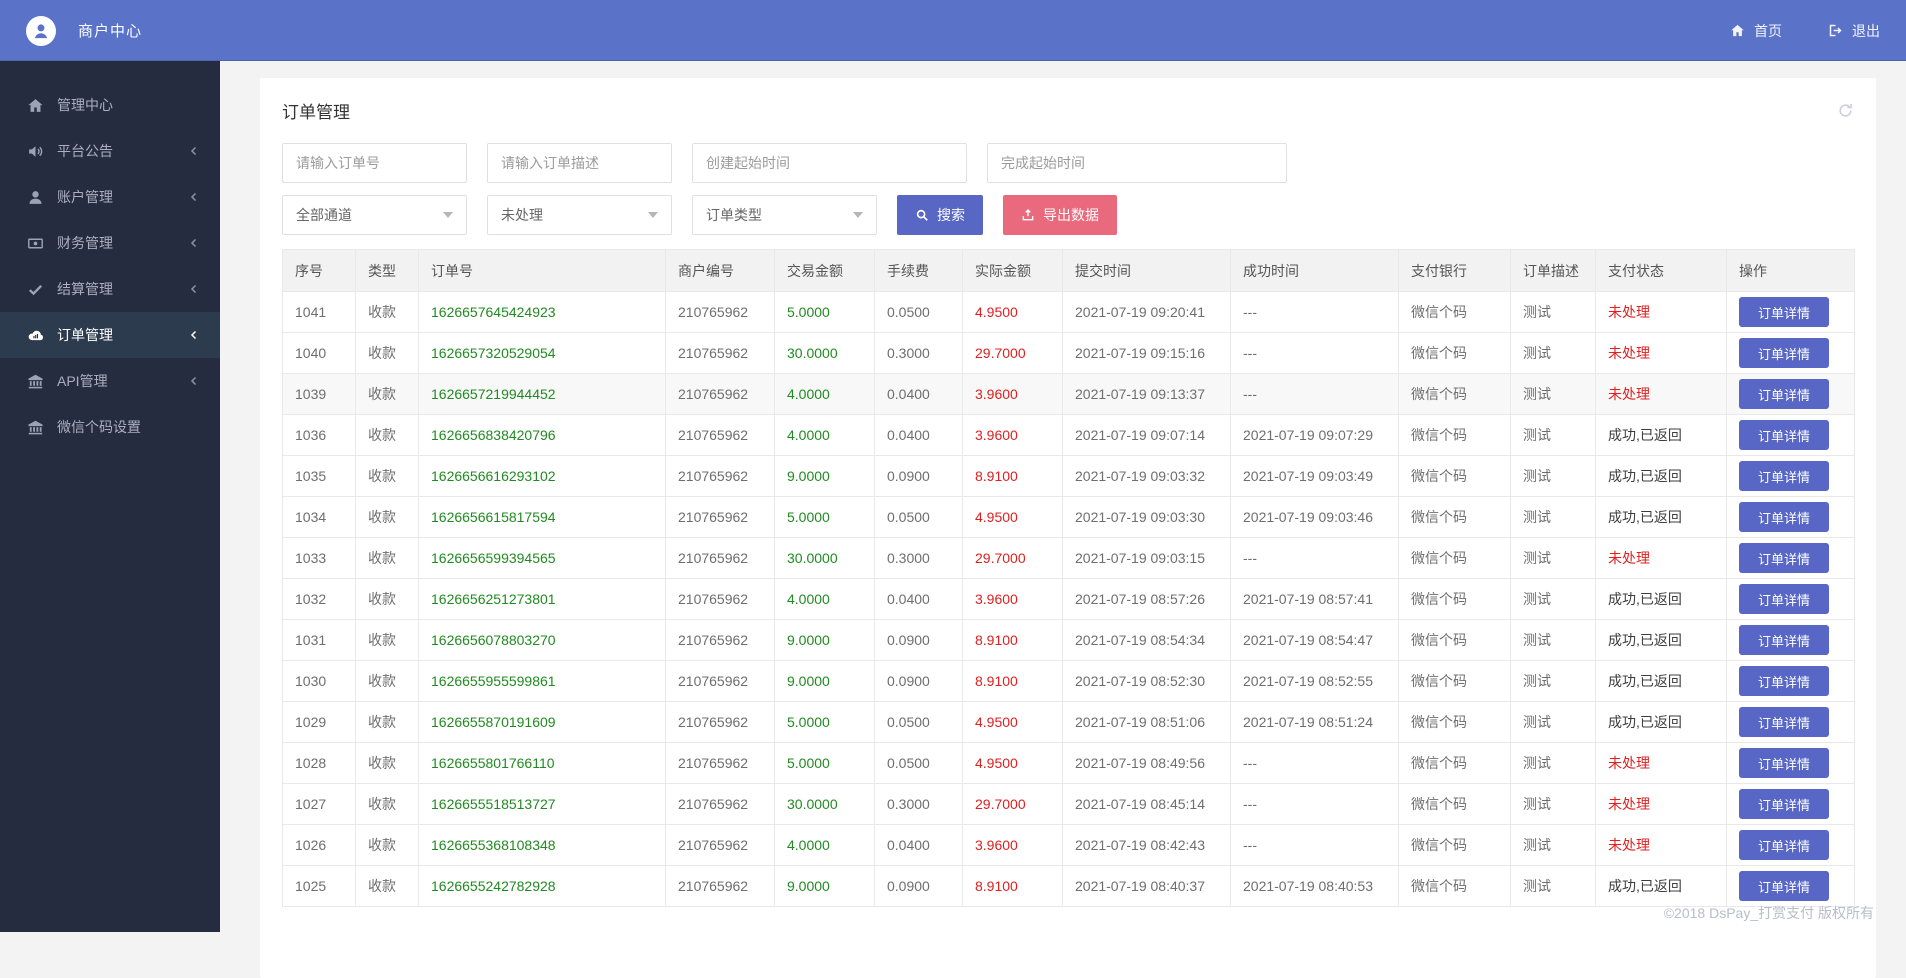 This screenshot has width=1906, height=978. What do you see at coordinates (1060, 215) in the screenshot?
I see `export-button: 导出数据` at bounding box center [1060, 215].